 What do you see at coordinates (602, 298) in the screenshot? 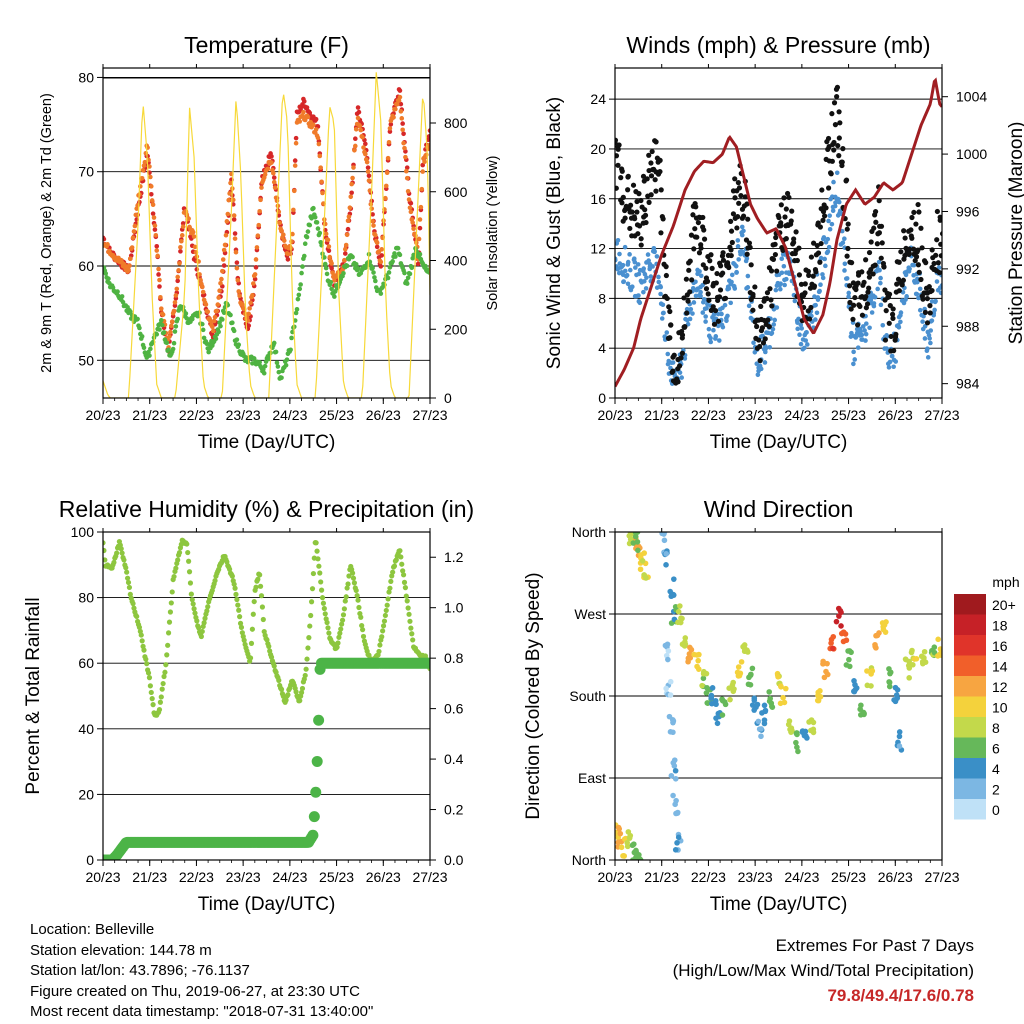
I see `y-tick-label: 8` at bounding box center [602, 298].